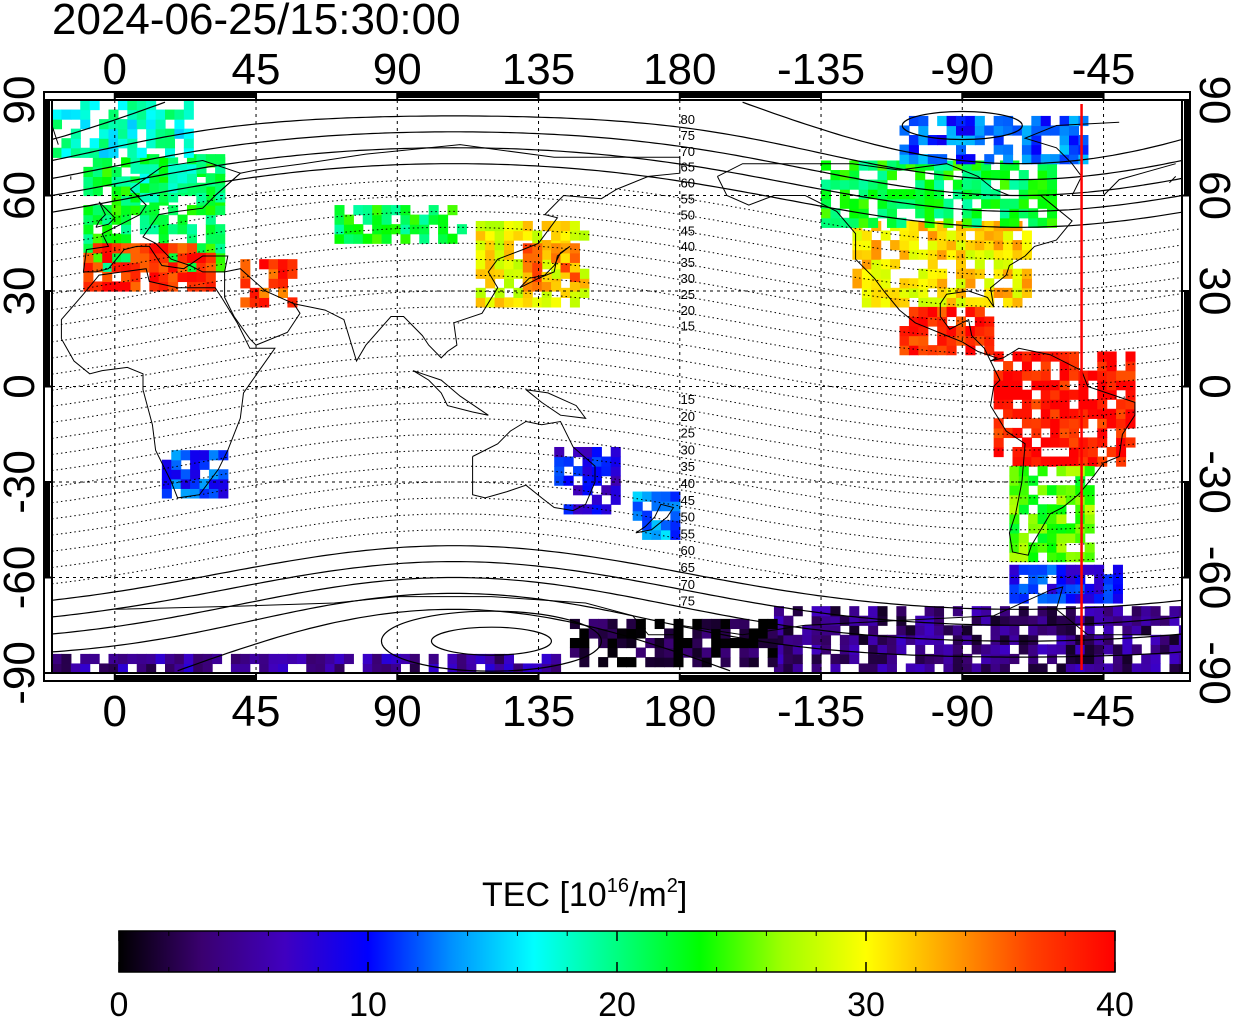 The image size is (1235, 1021). What do you see at coordinates (47, 530) in the screenshot?
I see `frame-segment` at bounding box center [47, 530].